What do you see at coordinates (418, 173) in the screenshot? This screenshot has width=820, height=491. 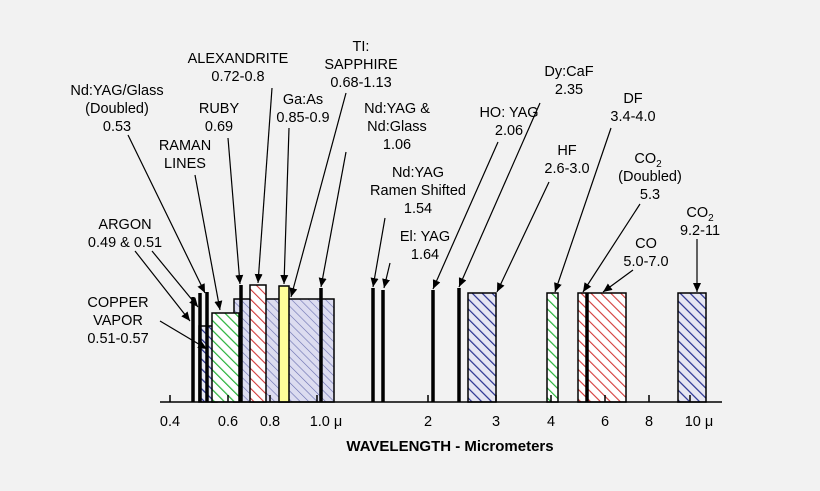 I see `svg-text: Nd:YAG` at bounding box center [418, 173].